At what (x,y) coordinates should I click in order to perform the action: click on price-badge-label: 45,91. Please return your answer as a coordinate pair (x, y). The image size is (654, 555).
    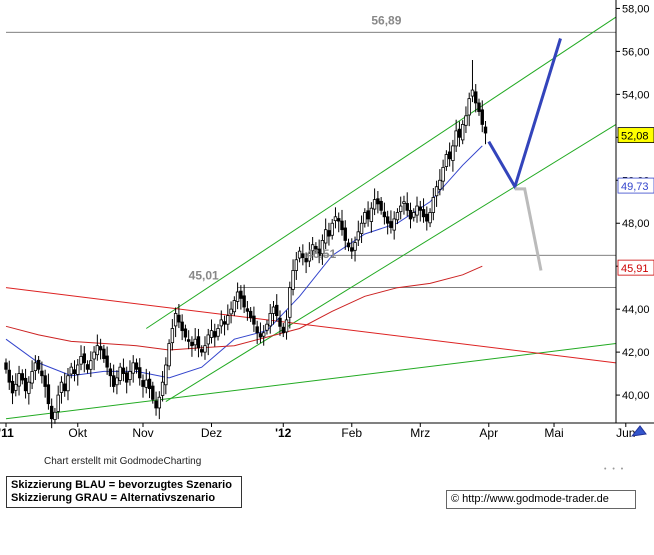
    Looking at the image, I should click on (635, 269).